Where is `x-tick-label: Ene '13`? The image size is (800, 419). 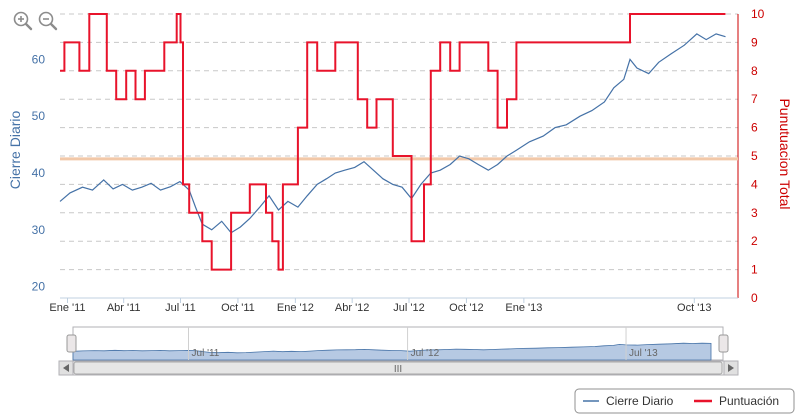 x-tick-label: Ene '13 is located at coordinates (523, 308).